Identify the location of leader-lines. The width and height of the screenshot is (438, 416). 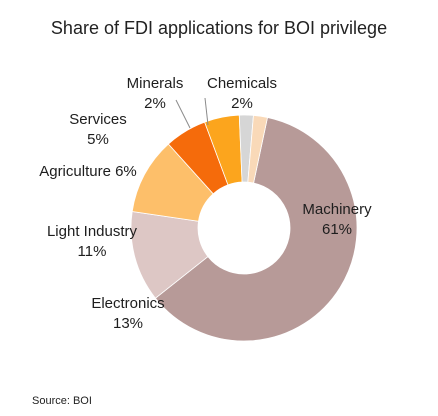
(192, 113).